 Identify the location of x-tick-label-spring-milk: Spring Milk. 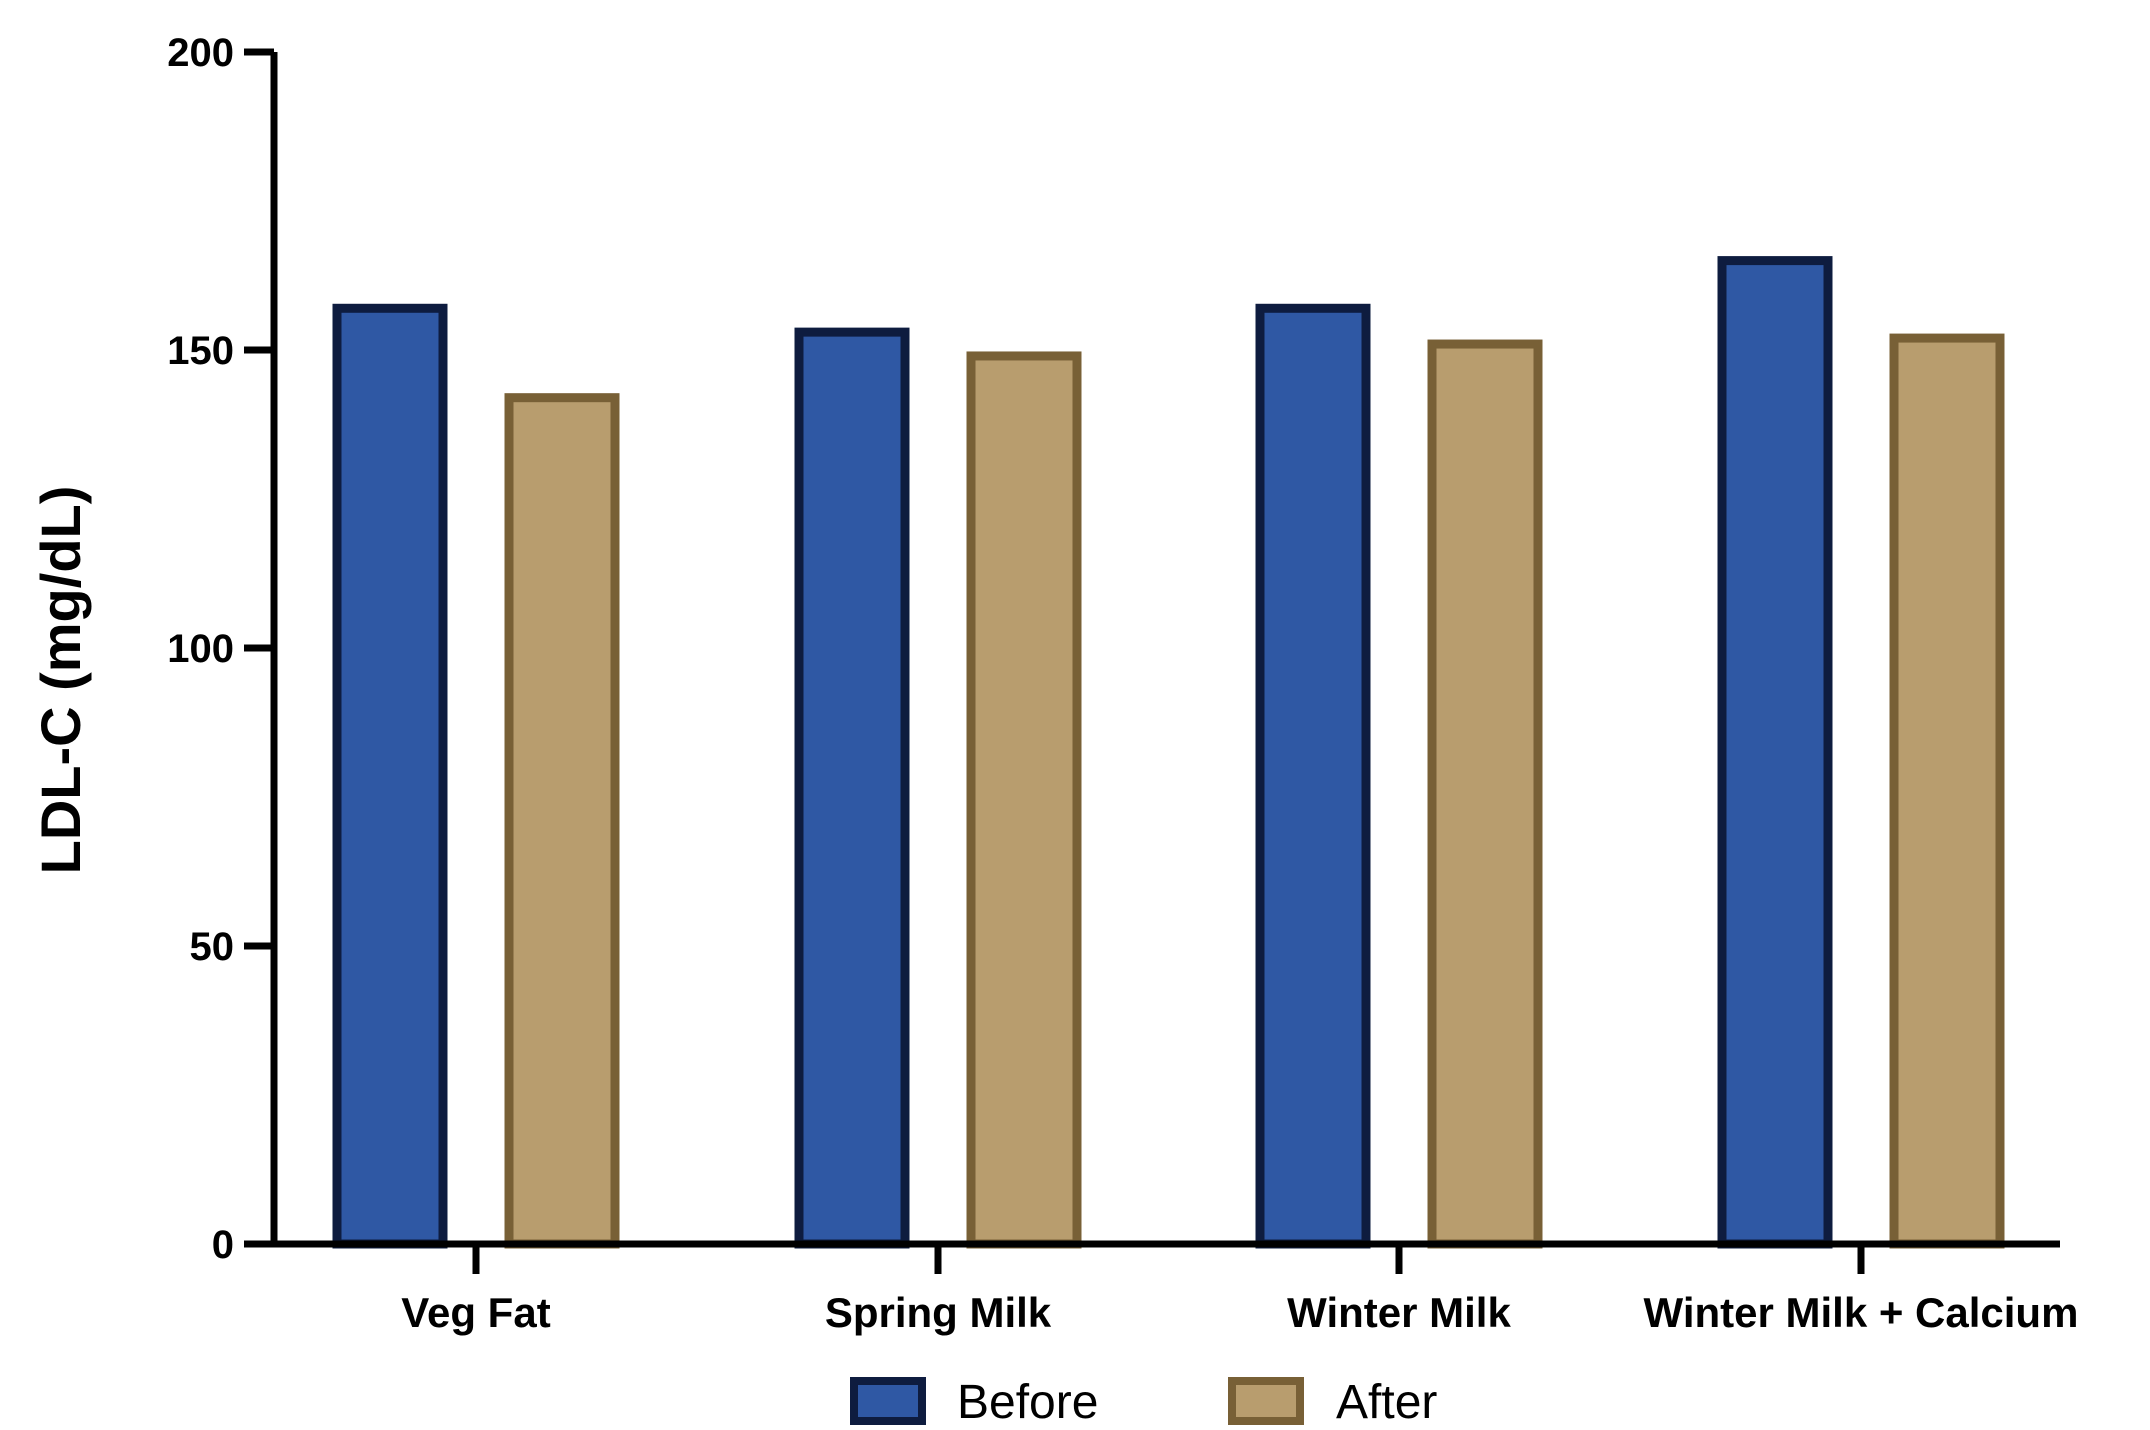
(938, 1312).